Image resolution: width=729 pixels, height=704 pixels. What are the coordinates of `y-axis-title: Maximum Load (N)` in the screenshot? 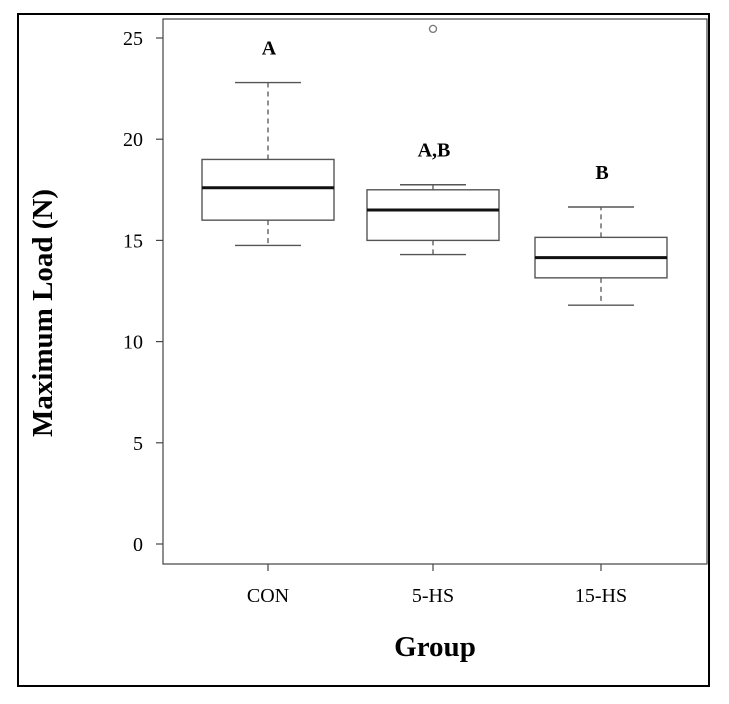 It's located at (43, 313).